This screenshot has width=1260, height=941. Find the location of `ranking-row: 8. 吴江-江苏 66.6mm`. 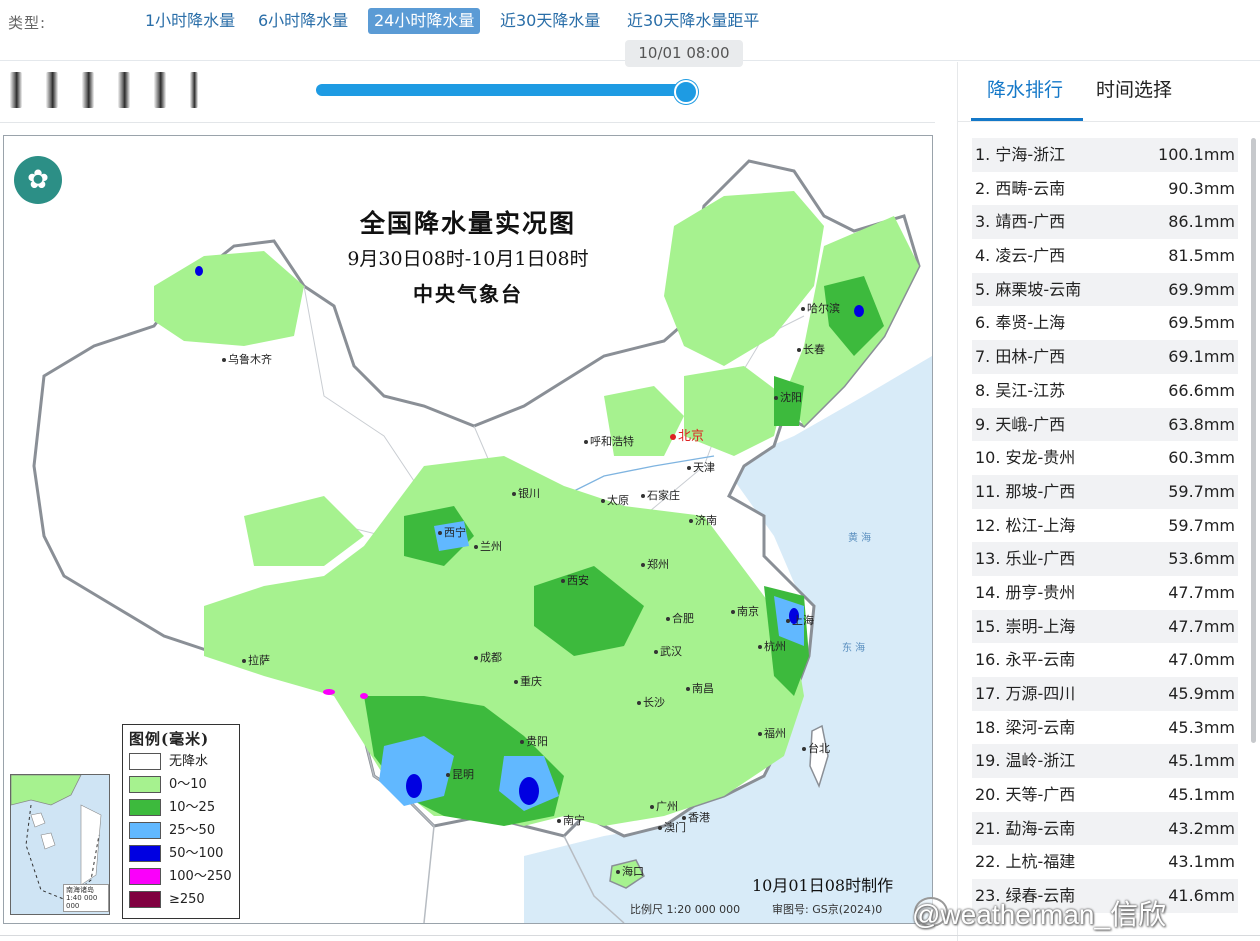

ranking-row: 8. 吴江-江苏 66.6mm is located at coordinates (1105, 391).